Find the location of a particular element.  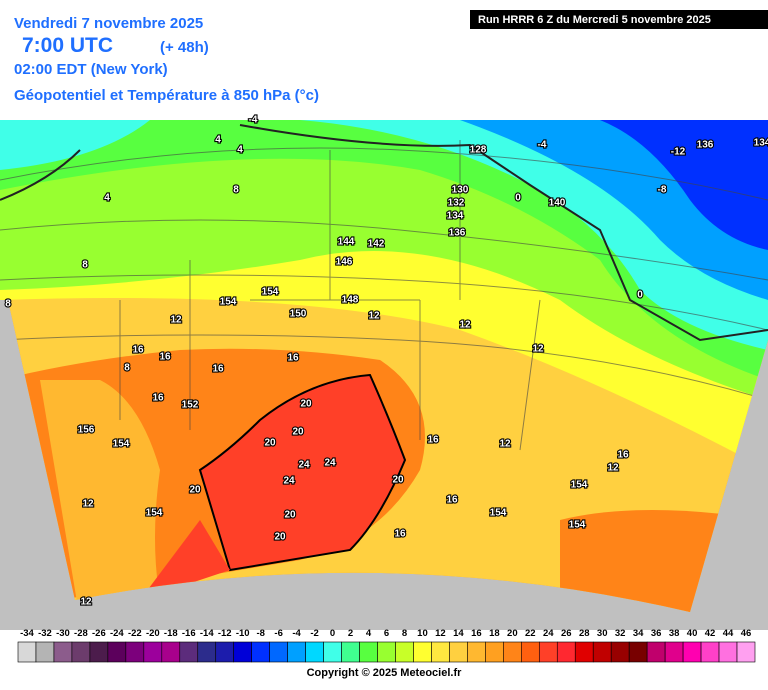

local-time: 02:00 EDT (New York) is located at coordinates (91, 69).